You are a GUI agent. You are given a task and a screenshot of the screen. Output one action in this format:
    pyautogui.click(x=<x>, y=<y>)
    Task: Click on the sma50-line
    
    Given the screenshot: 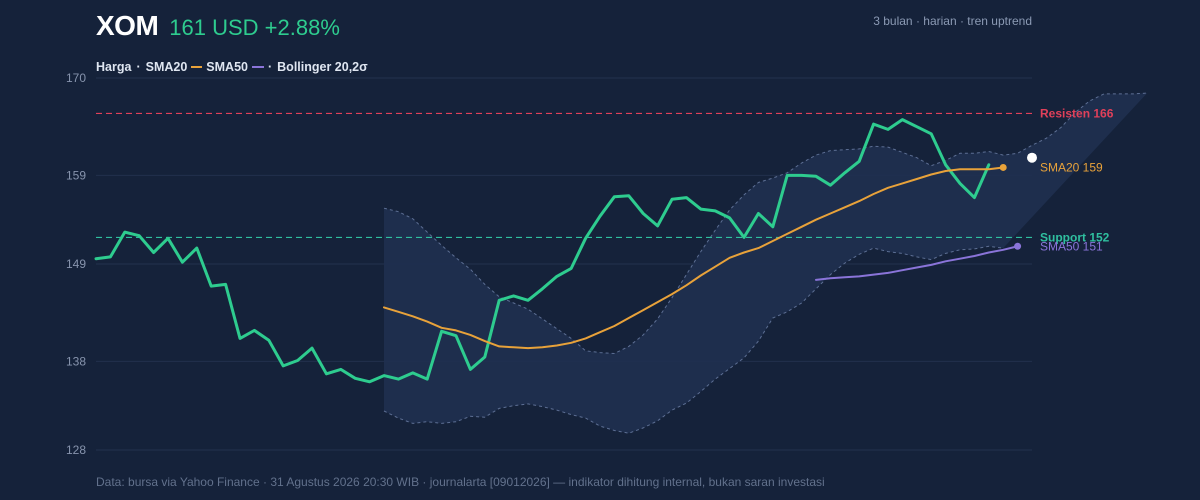 What is the action you would take?
    pyautogui.click(x=917, y=263)
    